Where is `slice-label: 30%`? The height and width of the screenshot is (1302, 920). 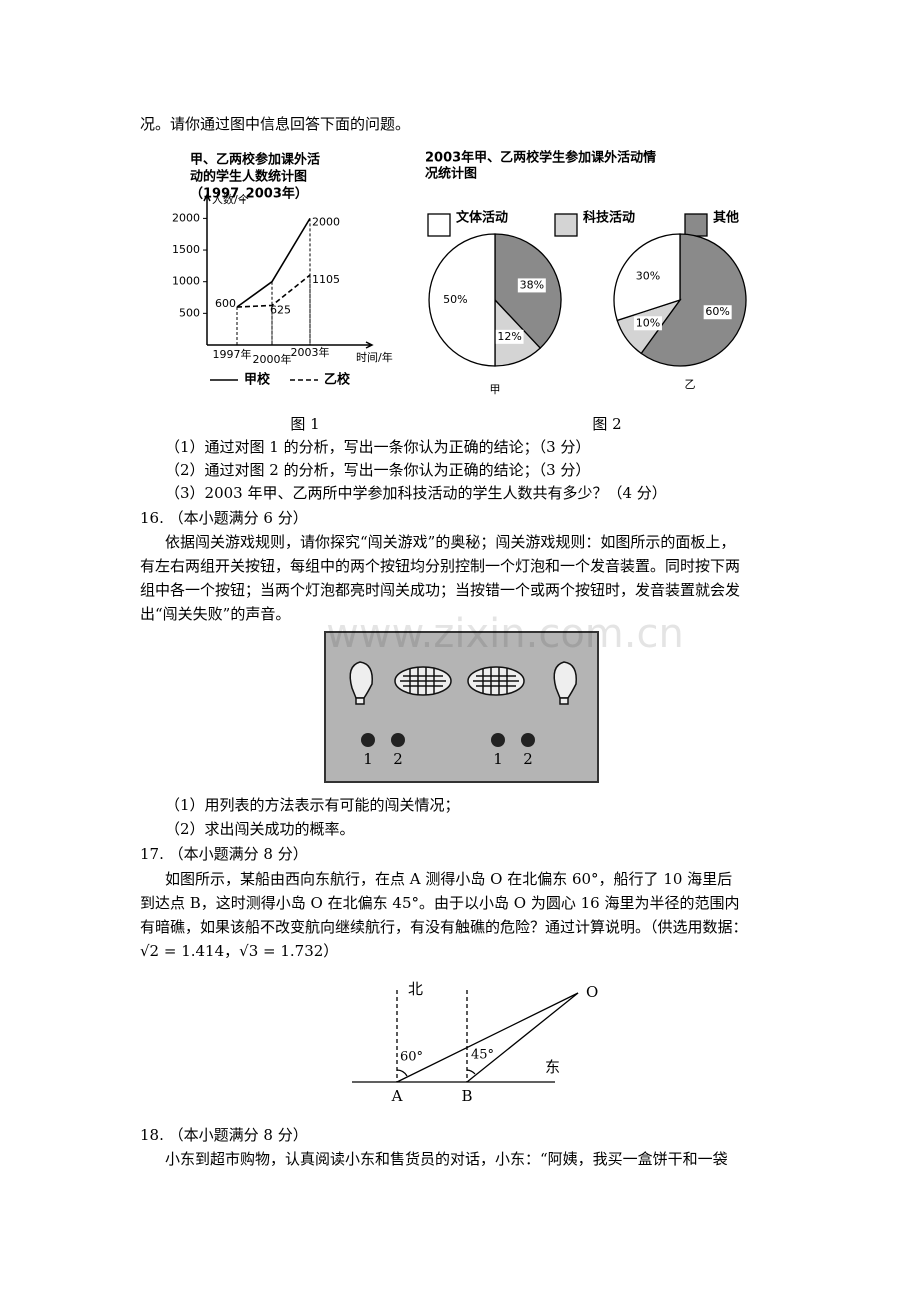 slice-label: 30% is located at coordinates (648, 276).